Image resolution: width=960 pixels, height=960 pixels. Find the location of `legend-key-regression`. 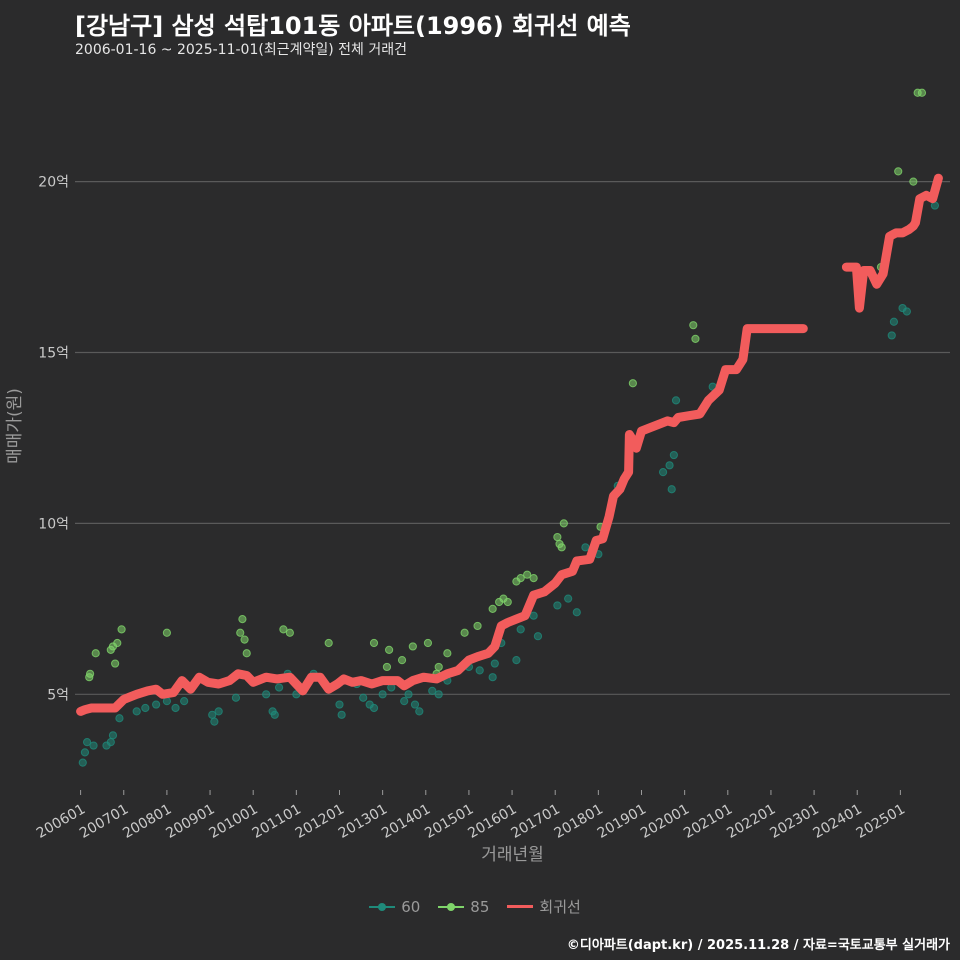

legend-key-regression is located at coordinates (520, 907).